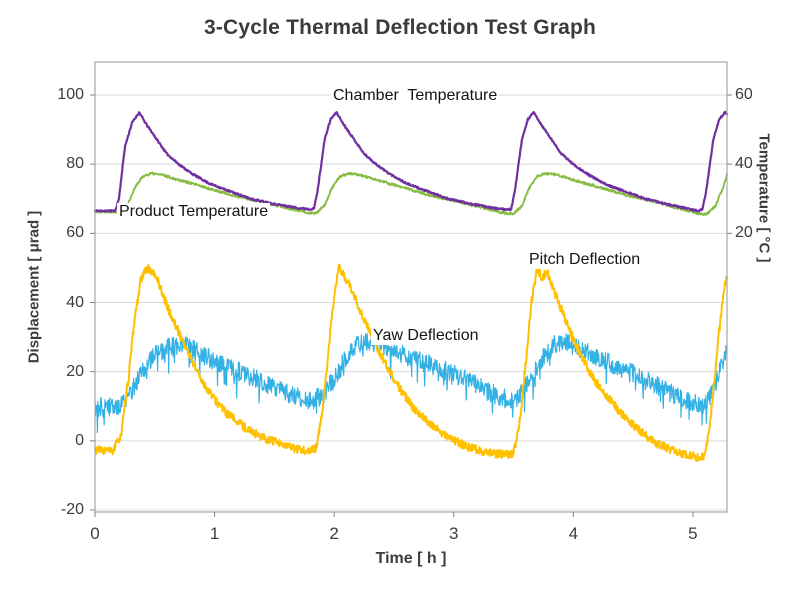 Image resolution: width=800 pixels, height=600 pixels. What do you see at coordinates (411, 558) in the screenshot?
I see `x-axis-label-time: Time [ h ]` at bounding box center [411, 558].